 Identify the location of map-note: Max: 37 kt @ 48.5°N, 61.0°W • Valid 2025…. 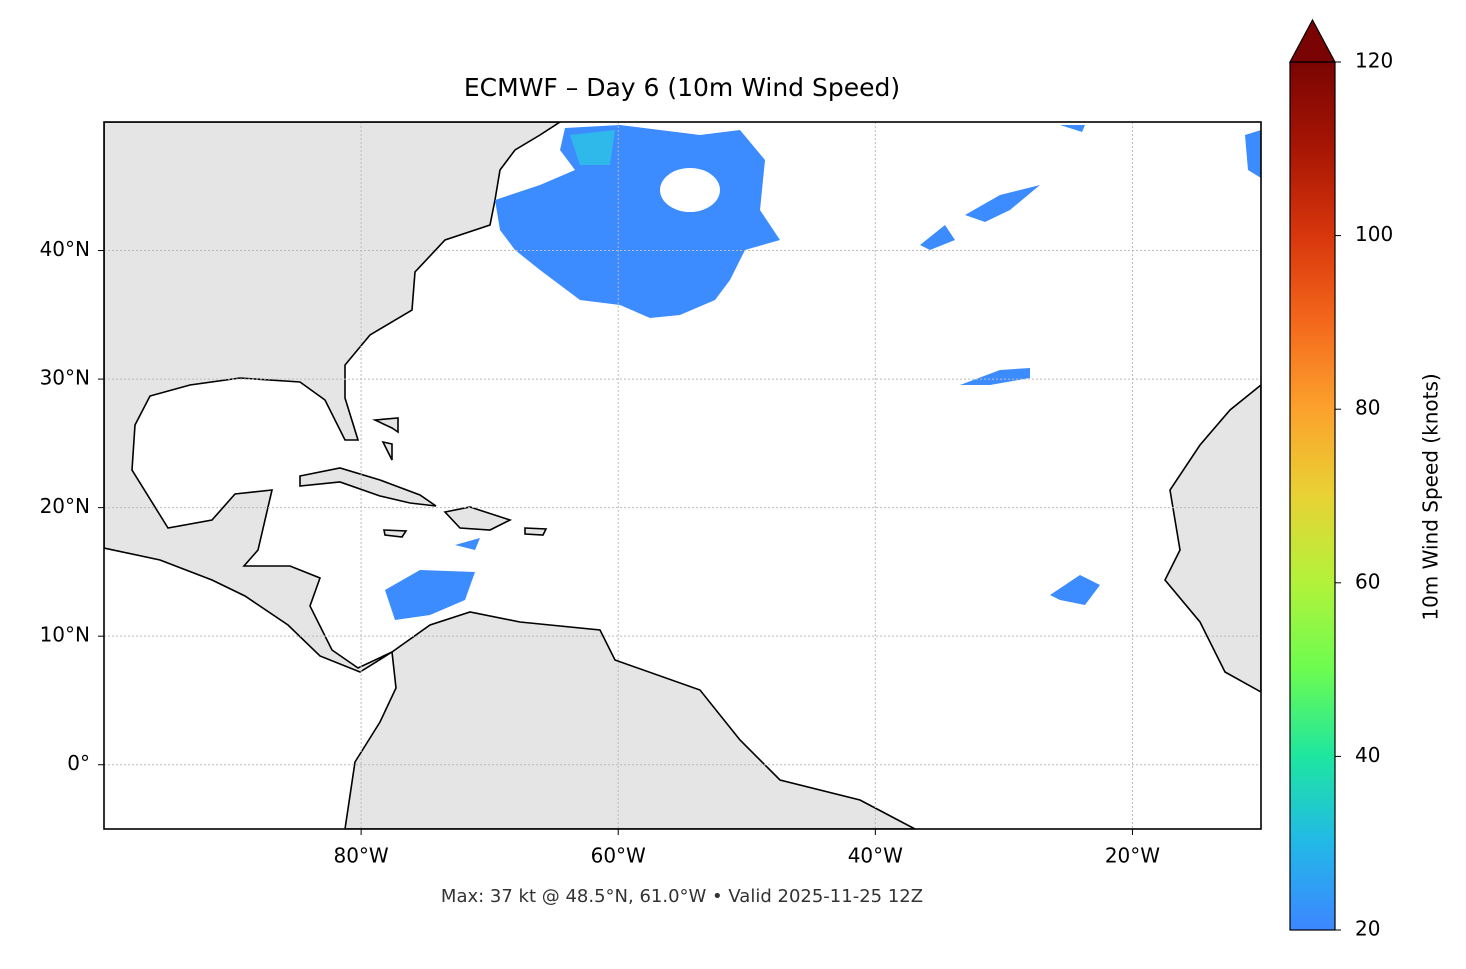
(682, 896).